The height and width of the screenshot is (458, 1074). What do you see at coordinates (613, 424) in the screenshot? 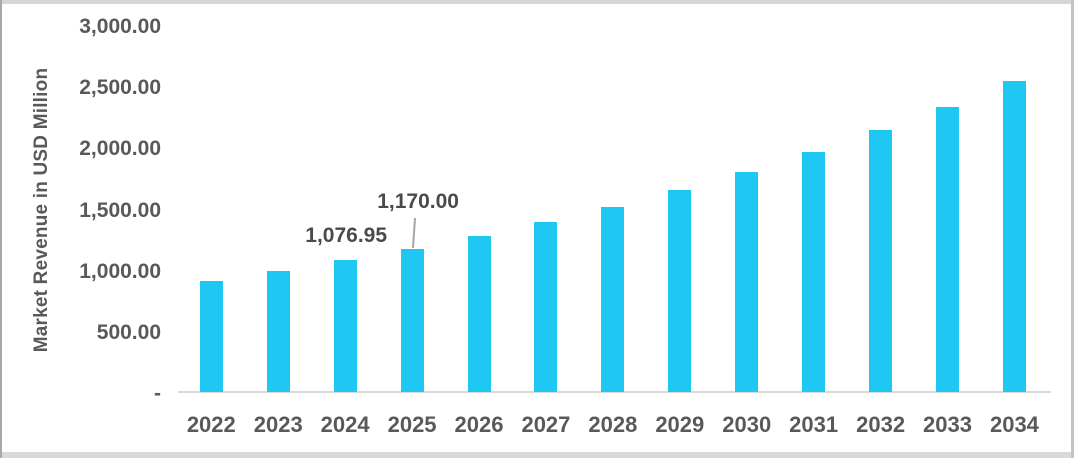
I see `x-tick-label-2028: 2028` at bounding box center [613, 424].